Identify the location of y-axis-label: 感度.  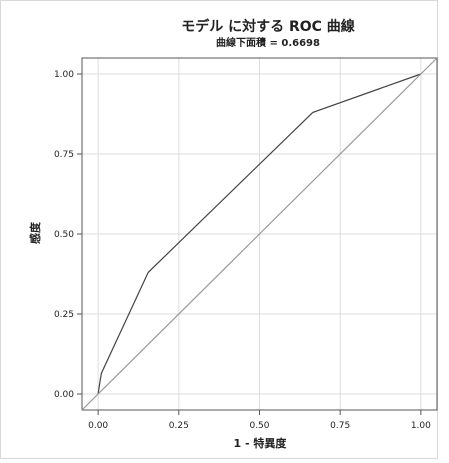
(35, 232).